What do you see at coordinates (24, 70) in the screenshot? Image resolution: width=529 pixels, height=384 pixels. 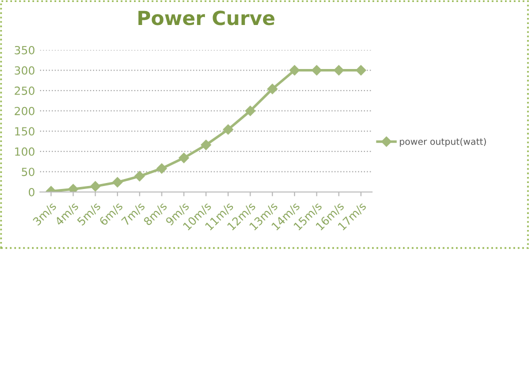 I see `y-tick-label: 300` at bounding box center [24, 70].